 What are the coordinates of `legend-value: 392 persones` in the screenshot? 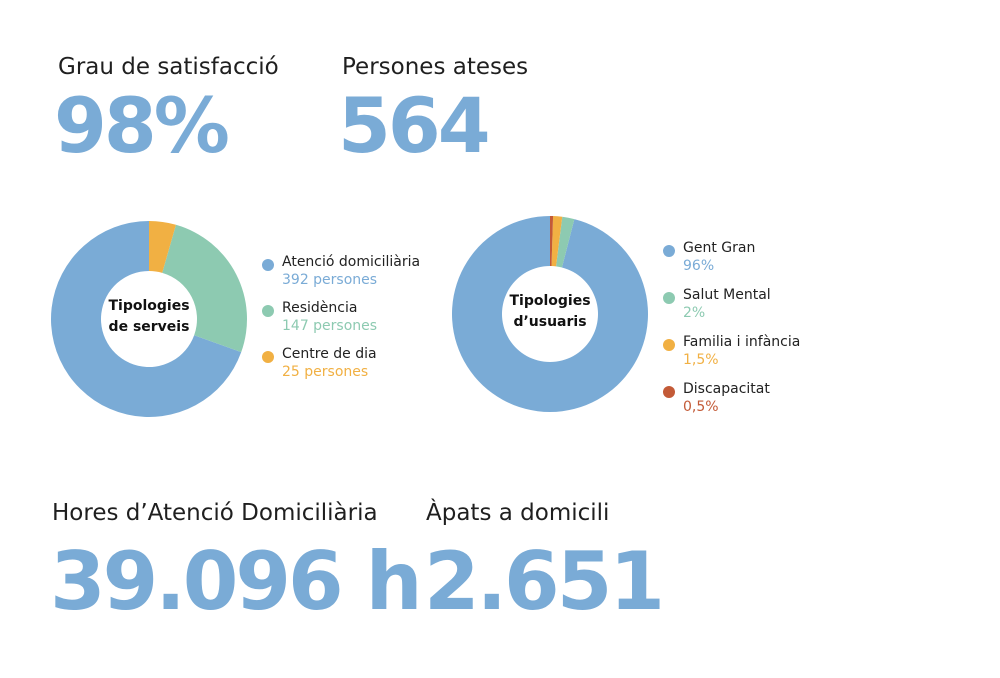 It's located at (330, 280).